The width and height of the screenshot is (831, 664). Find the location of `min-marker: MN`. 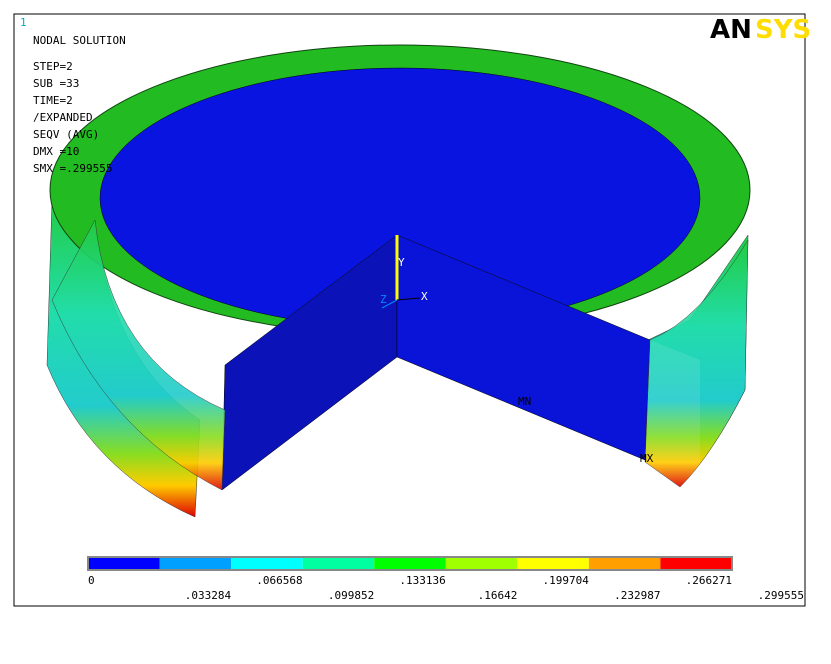

min-marker: MN is located at coordinates (524, 401).